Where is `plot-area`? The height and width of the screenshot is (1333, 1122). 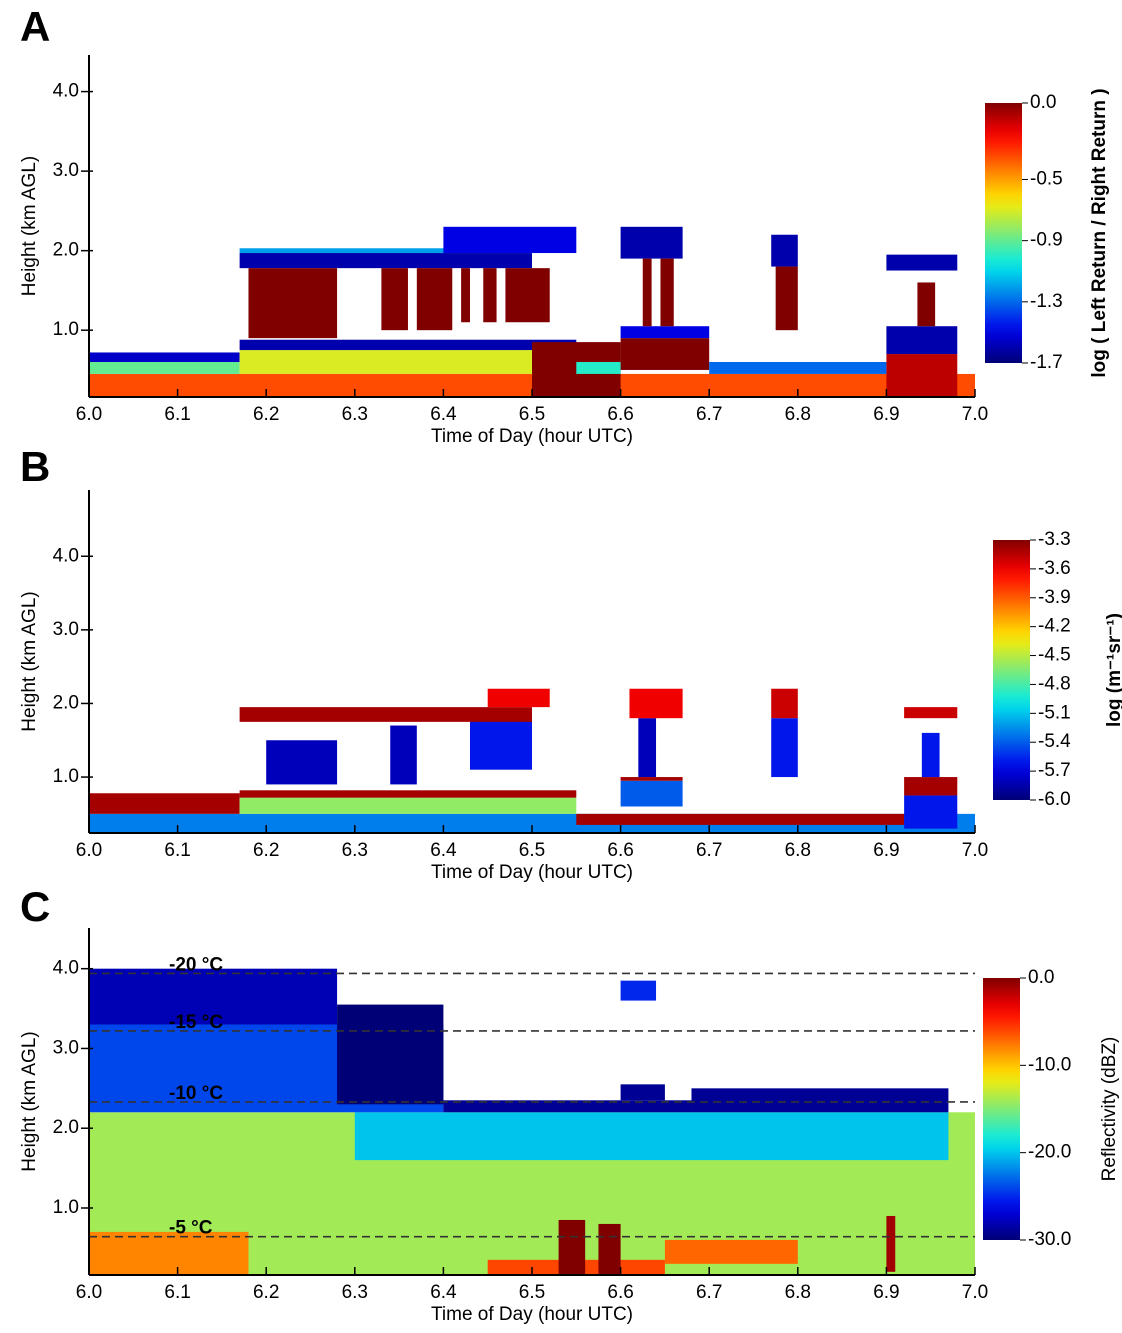 plot-area is located at coordinates (532, 760).